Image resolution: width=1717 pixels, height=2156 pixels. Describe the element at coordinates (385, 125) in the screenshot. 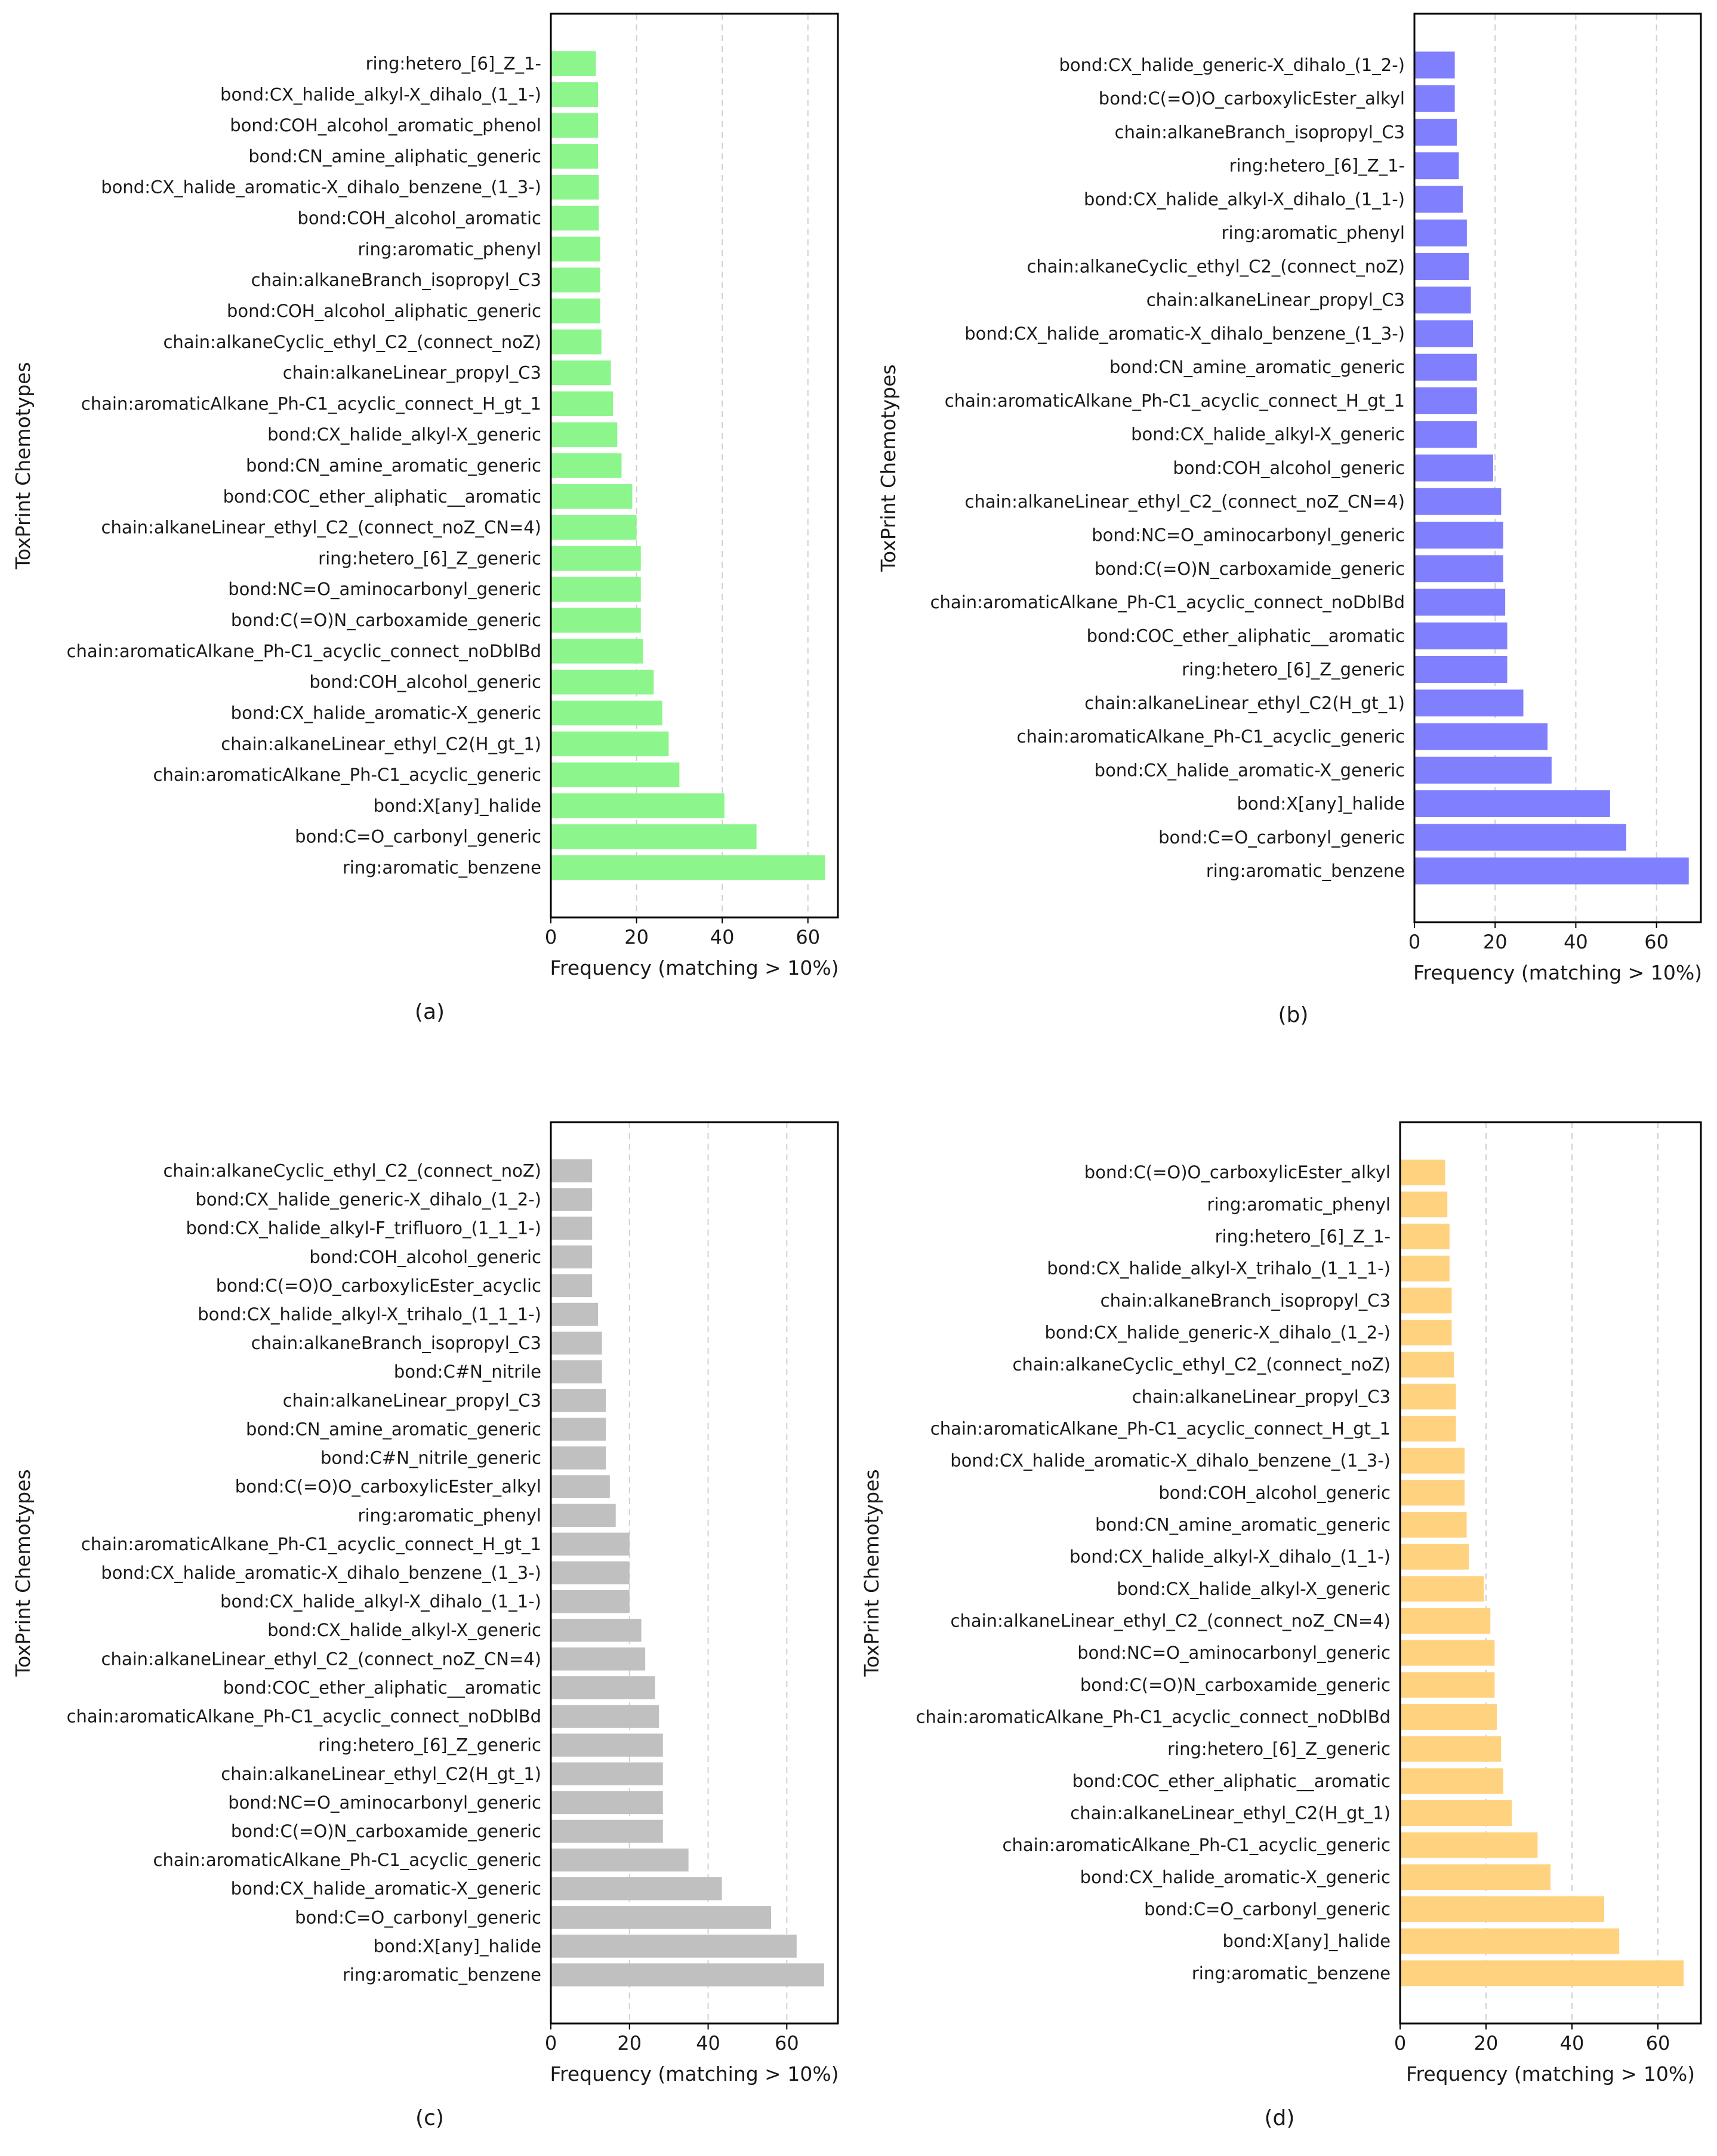

I see `category-label: bond:COH_alcohol_aromatic_phenol` at that location.